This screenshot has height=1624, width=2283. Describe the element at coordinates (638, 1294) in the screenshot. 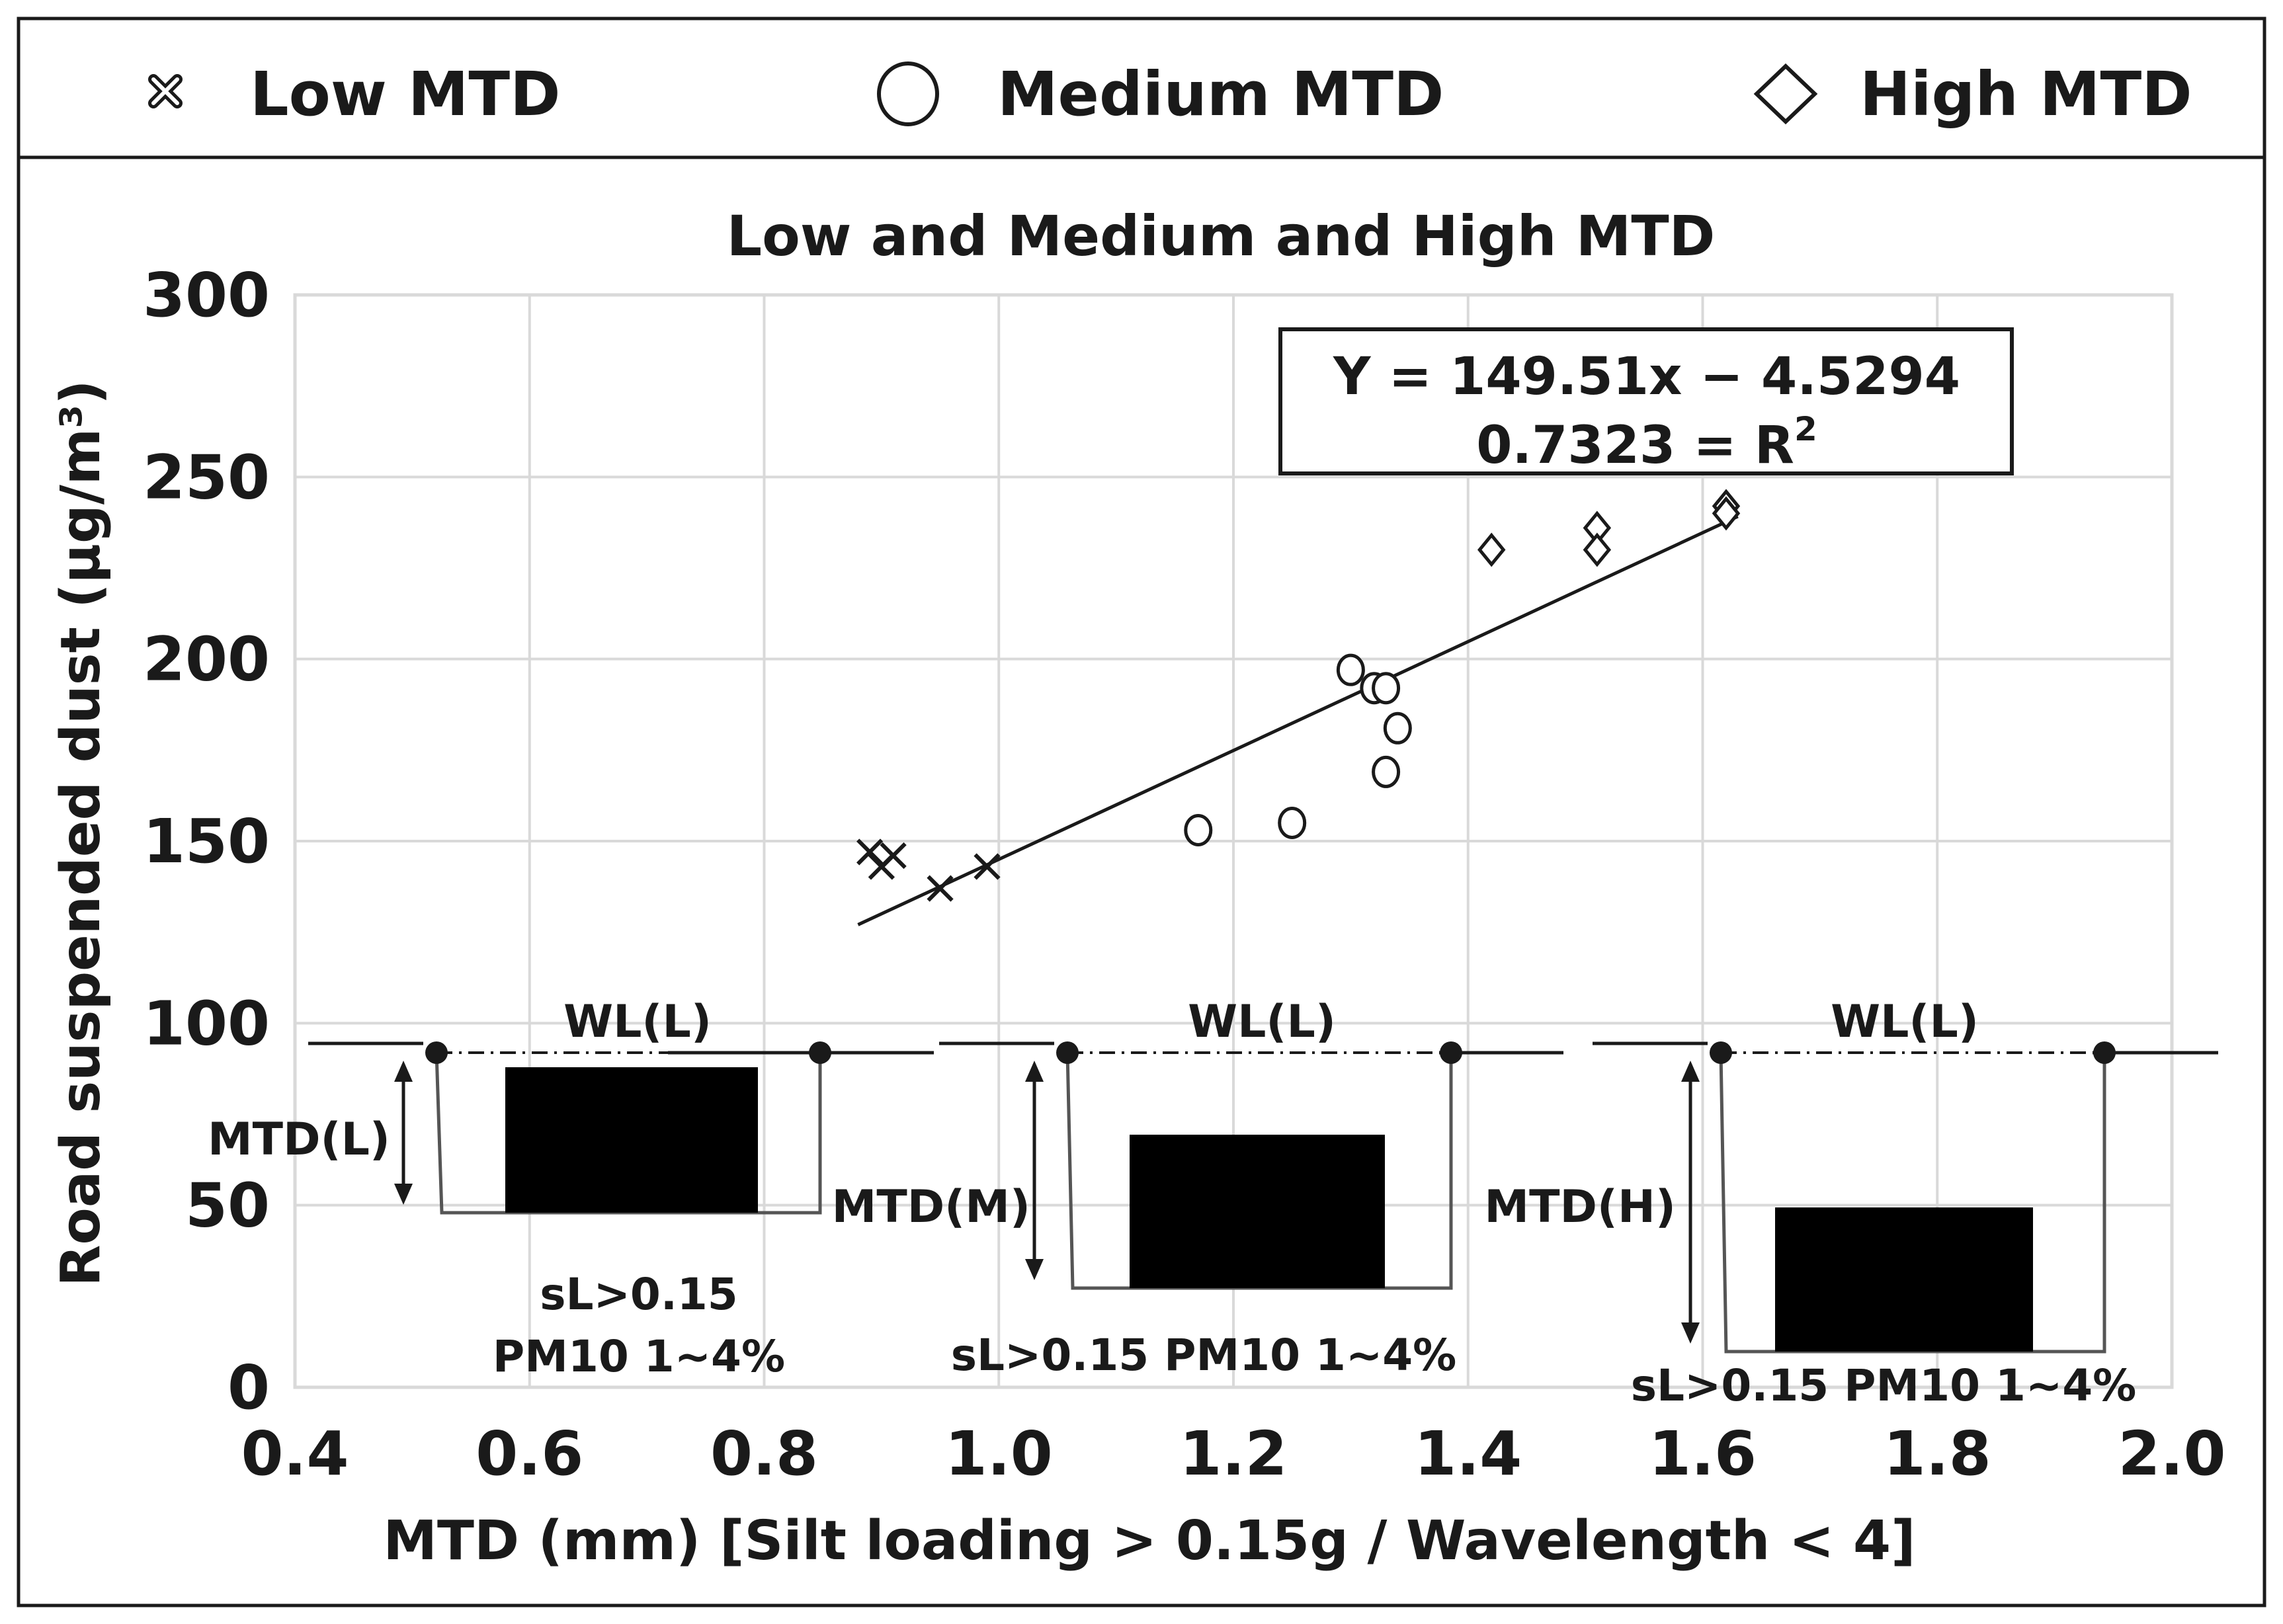

I see `silt-note: sL>0.15` at that location.